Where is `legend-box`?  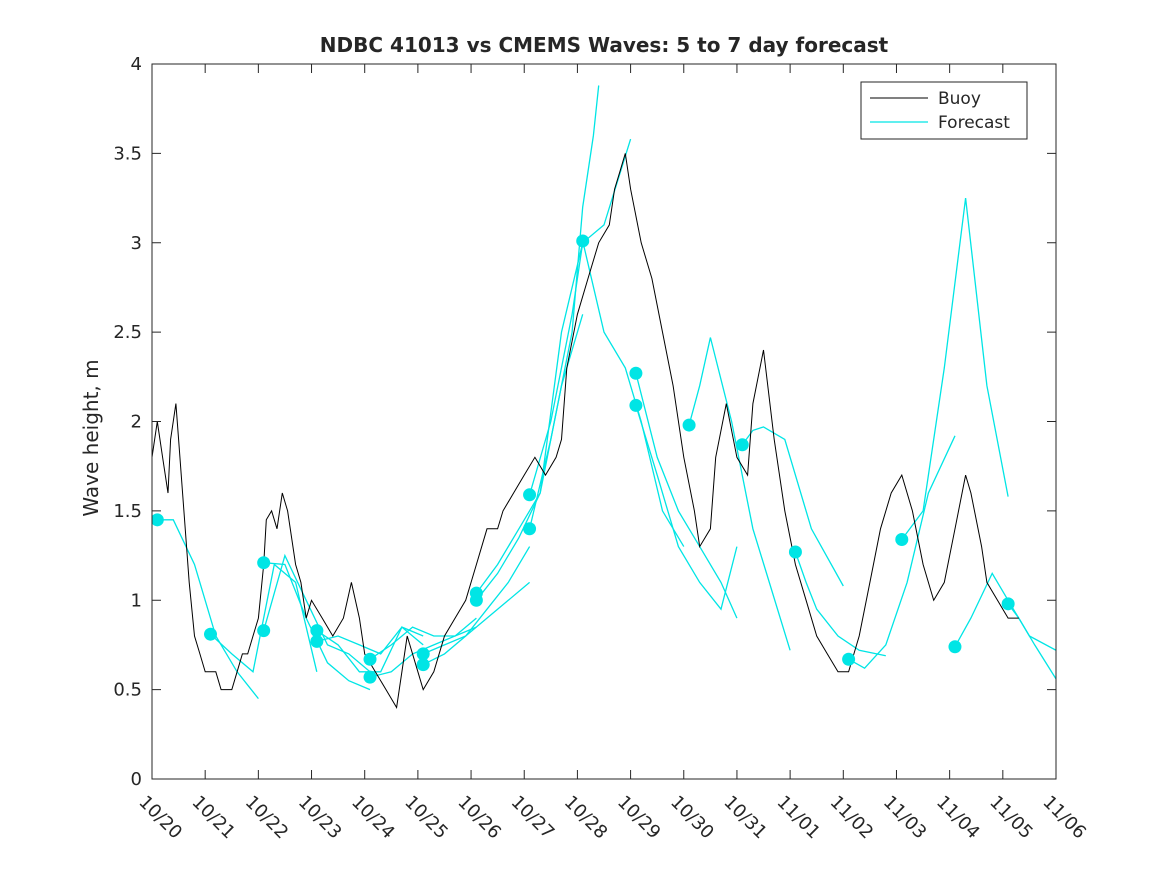
legend-box is located at coordinates (944, 110).